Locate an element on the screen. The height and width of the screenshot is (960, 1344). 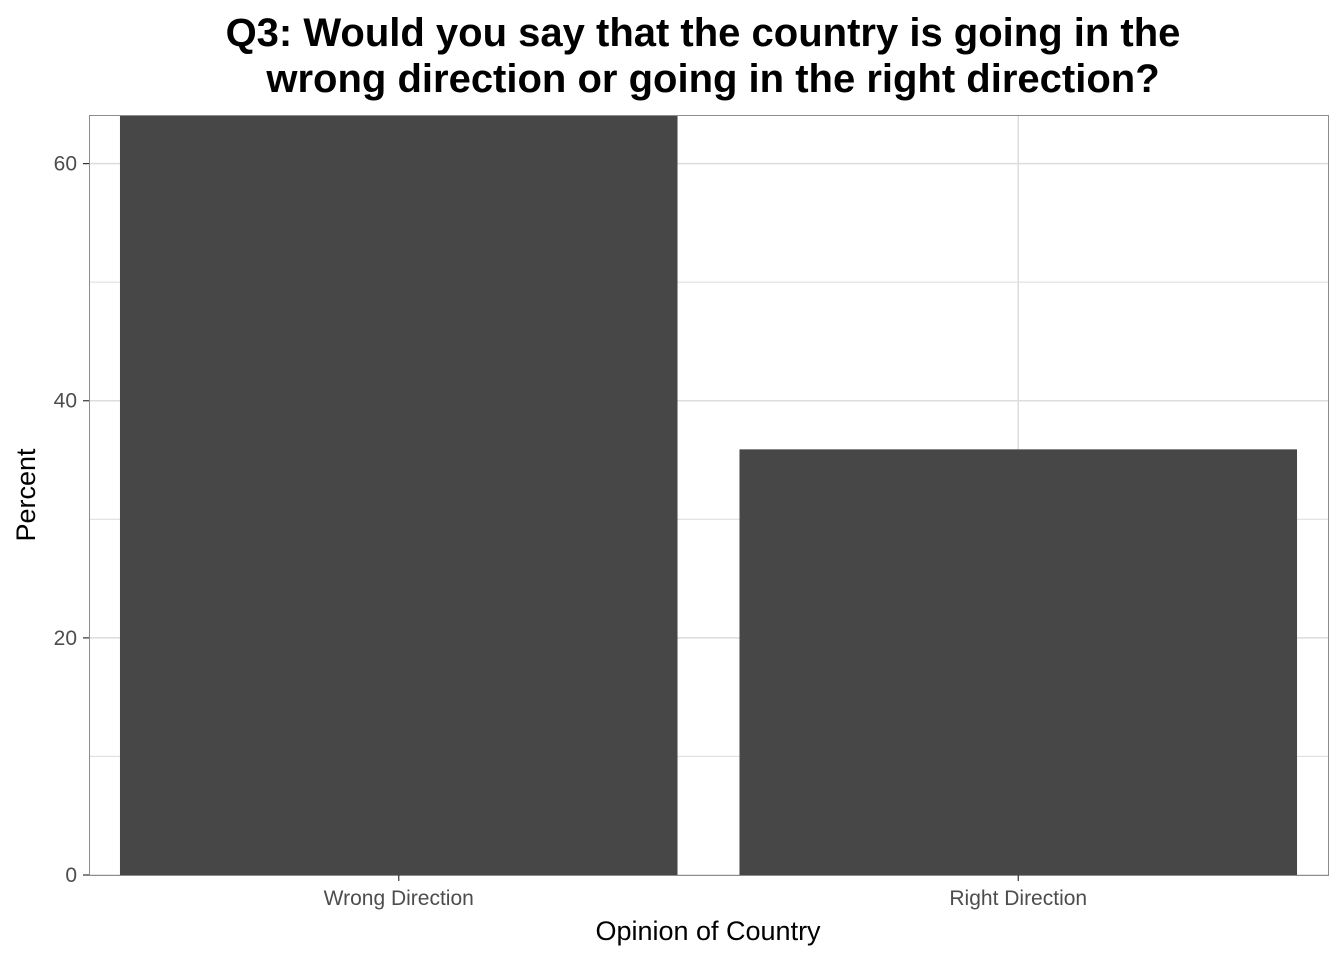
y-axis-title: Percent is located at coordinates (26, 495).